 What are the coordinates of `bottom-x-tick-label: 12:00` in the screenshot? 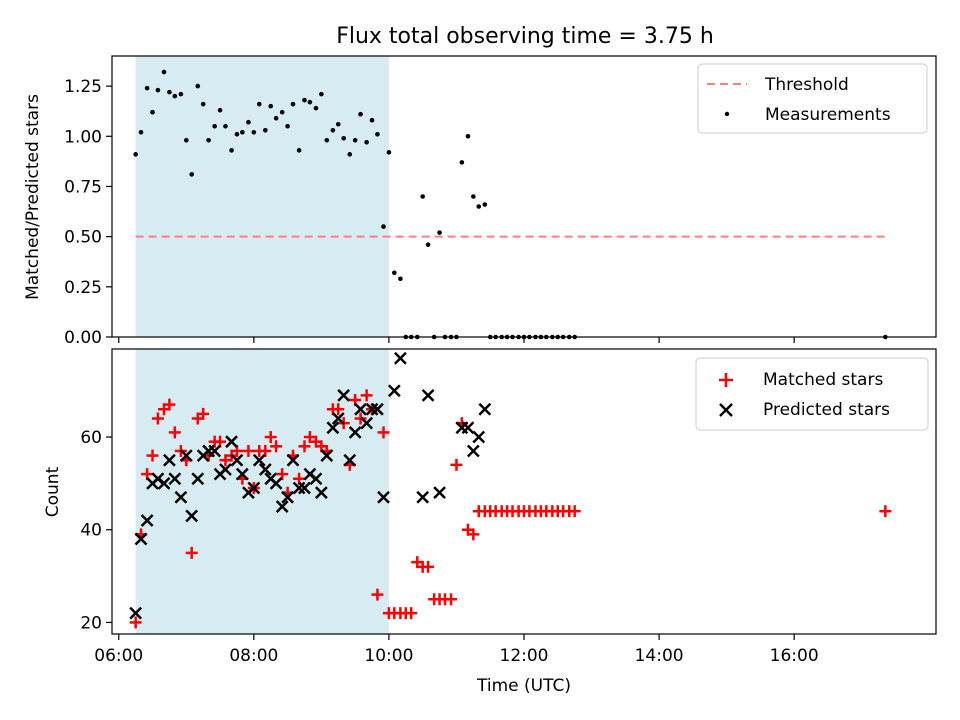 It's located at (524, 656).